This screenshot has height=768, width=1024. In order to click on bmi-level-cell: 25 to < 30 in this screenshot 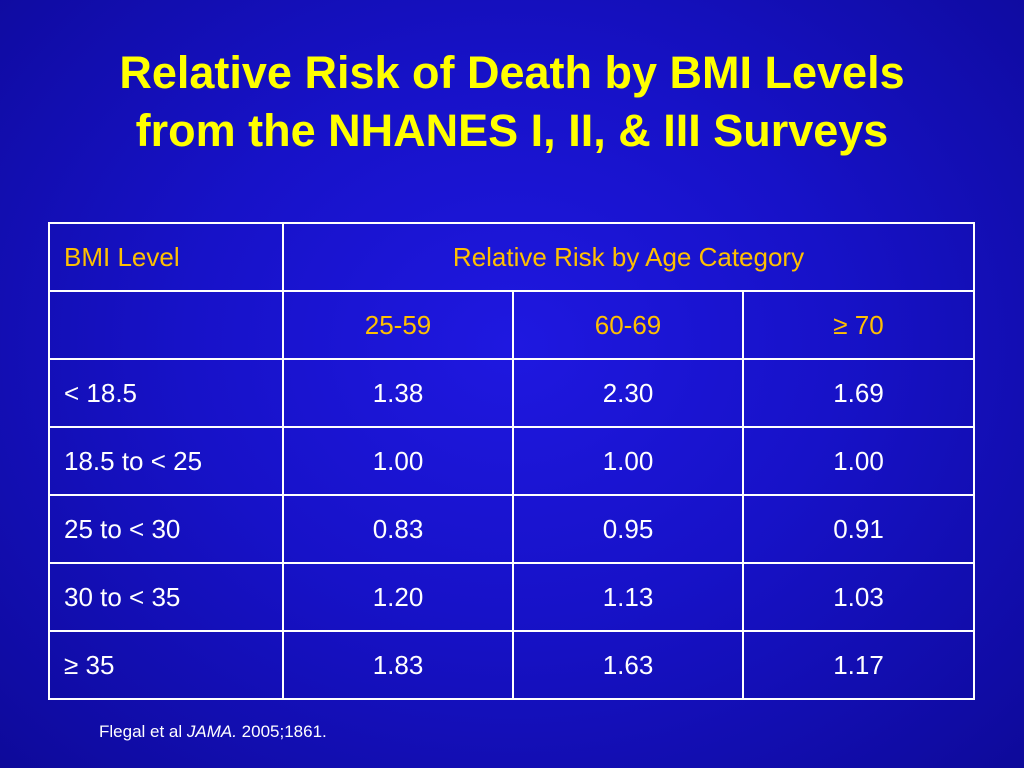, I will do `click(166, 529)`.